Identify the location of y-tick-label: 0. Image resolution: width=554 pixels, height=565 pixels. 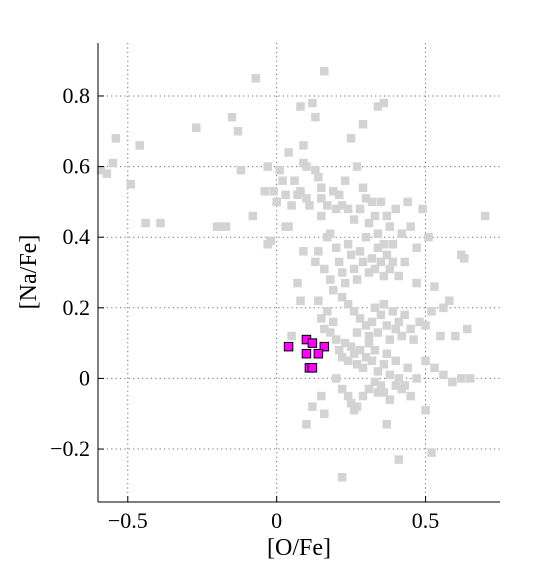
(84, 377).